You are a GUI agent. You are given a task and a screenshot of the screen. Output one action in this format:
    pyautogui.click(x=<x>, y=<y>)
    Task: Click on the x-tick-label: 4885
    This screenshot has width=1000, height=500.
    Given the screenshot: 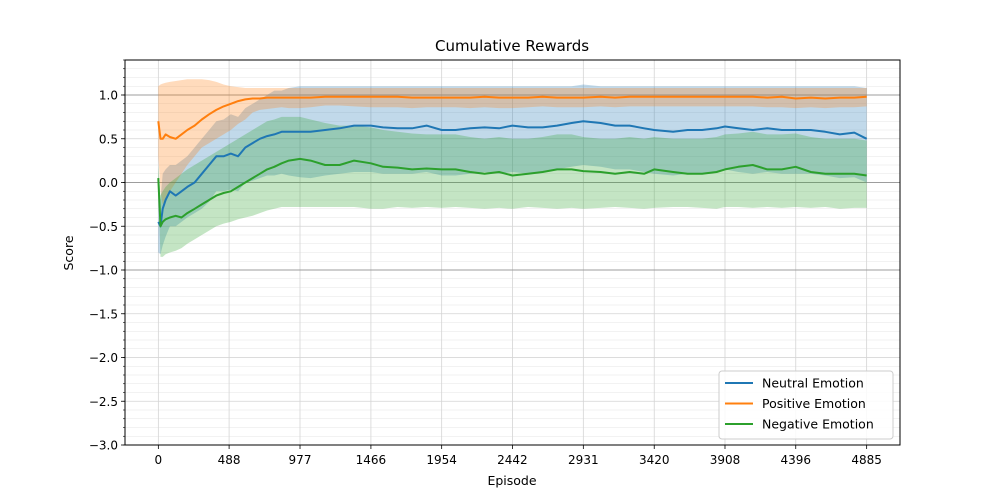 What is the action you would take?
    pyautogui.click(x=866, y=460)
    